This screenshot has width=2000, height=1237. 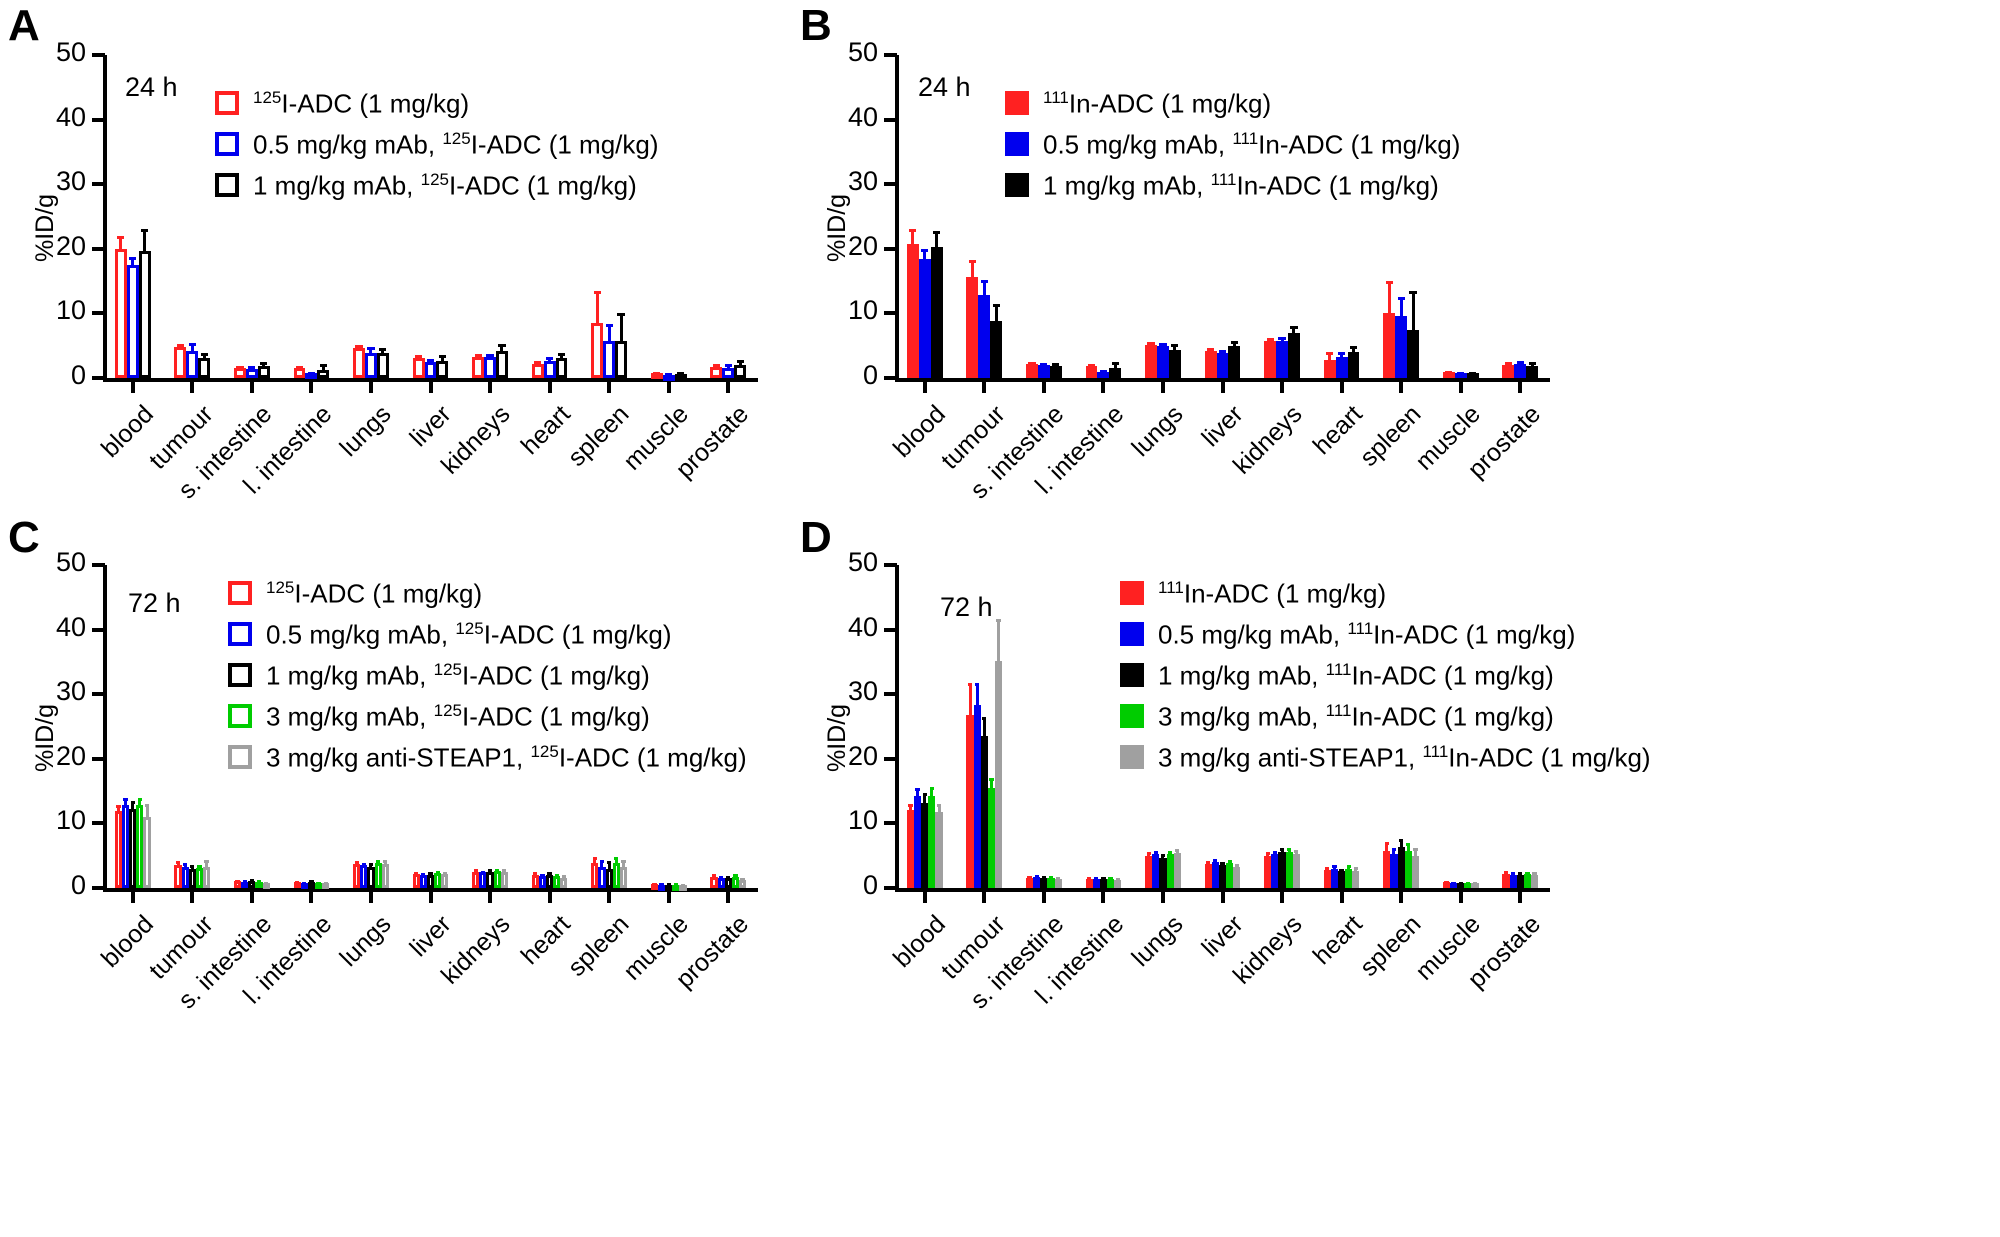 I want to click on legend-label: 3 mg/kg mAb, 125I-ADC (1 mg/kg), so click(x=458, y=716).